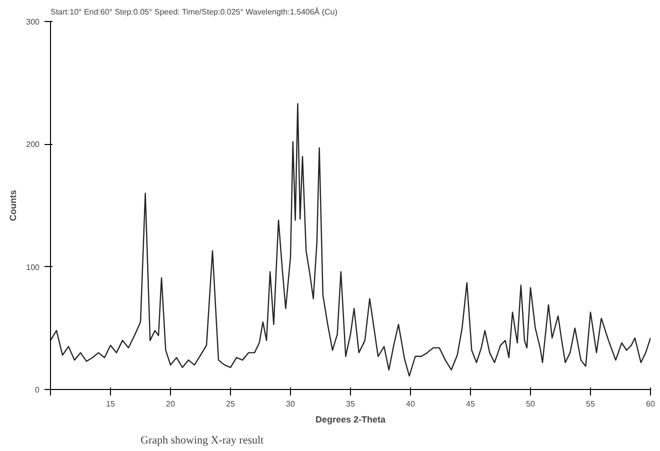 The height and width of the screenshot is (451, 660). What do you see at coordinates (411, 404) in the screenshot?
I see `x-tick-label: 40` at bounding box center [411, 404].